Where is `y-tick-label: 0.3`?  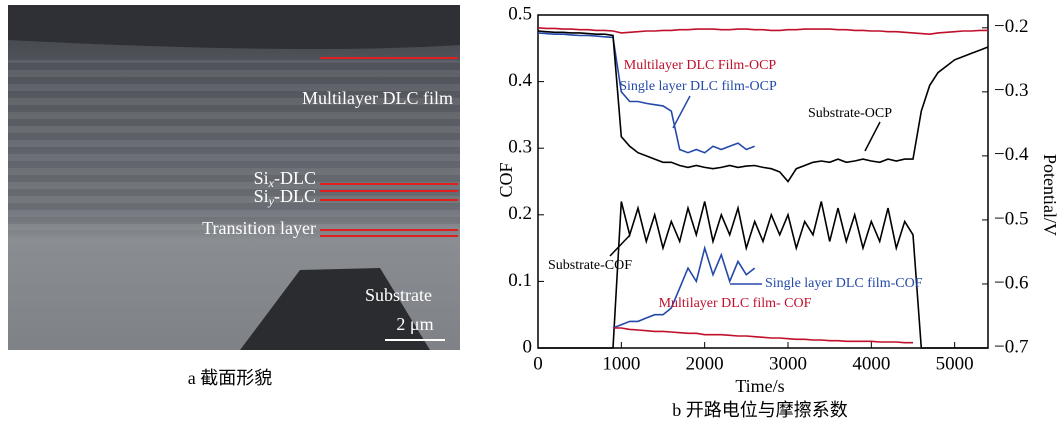
y-tick-label: 0.3 is located at coordinates (520, 147).